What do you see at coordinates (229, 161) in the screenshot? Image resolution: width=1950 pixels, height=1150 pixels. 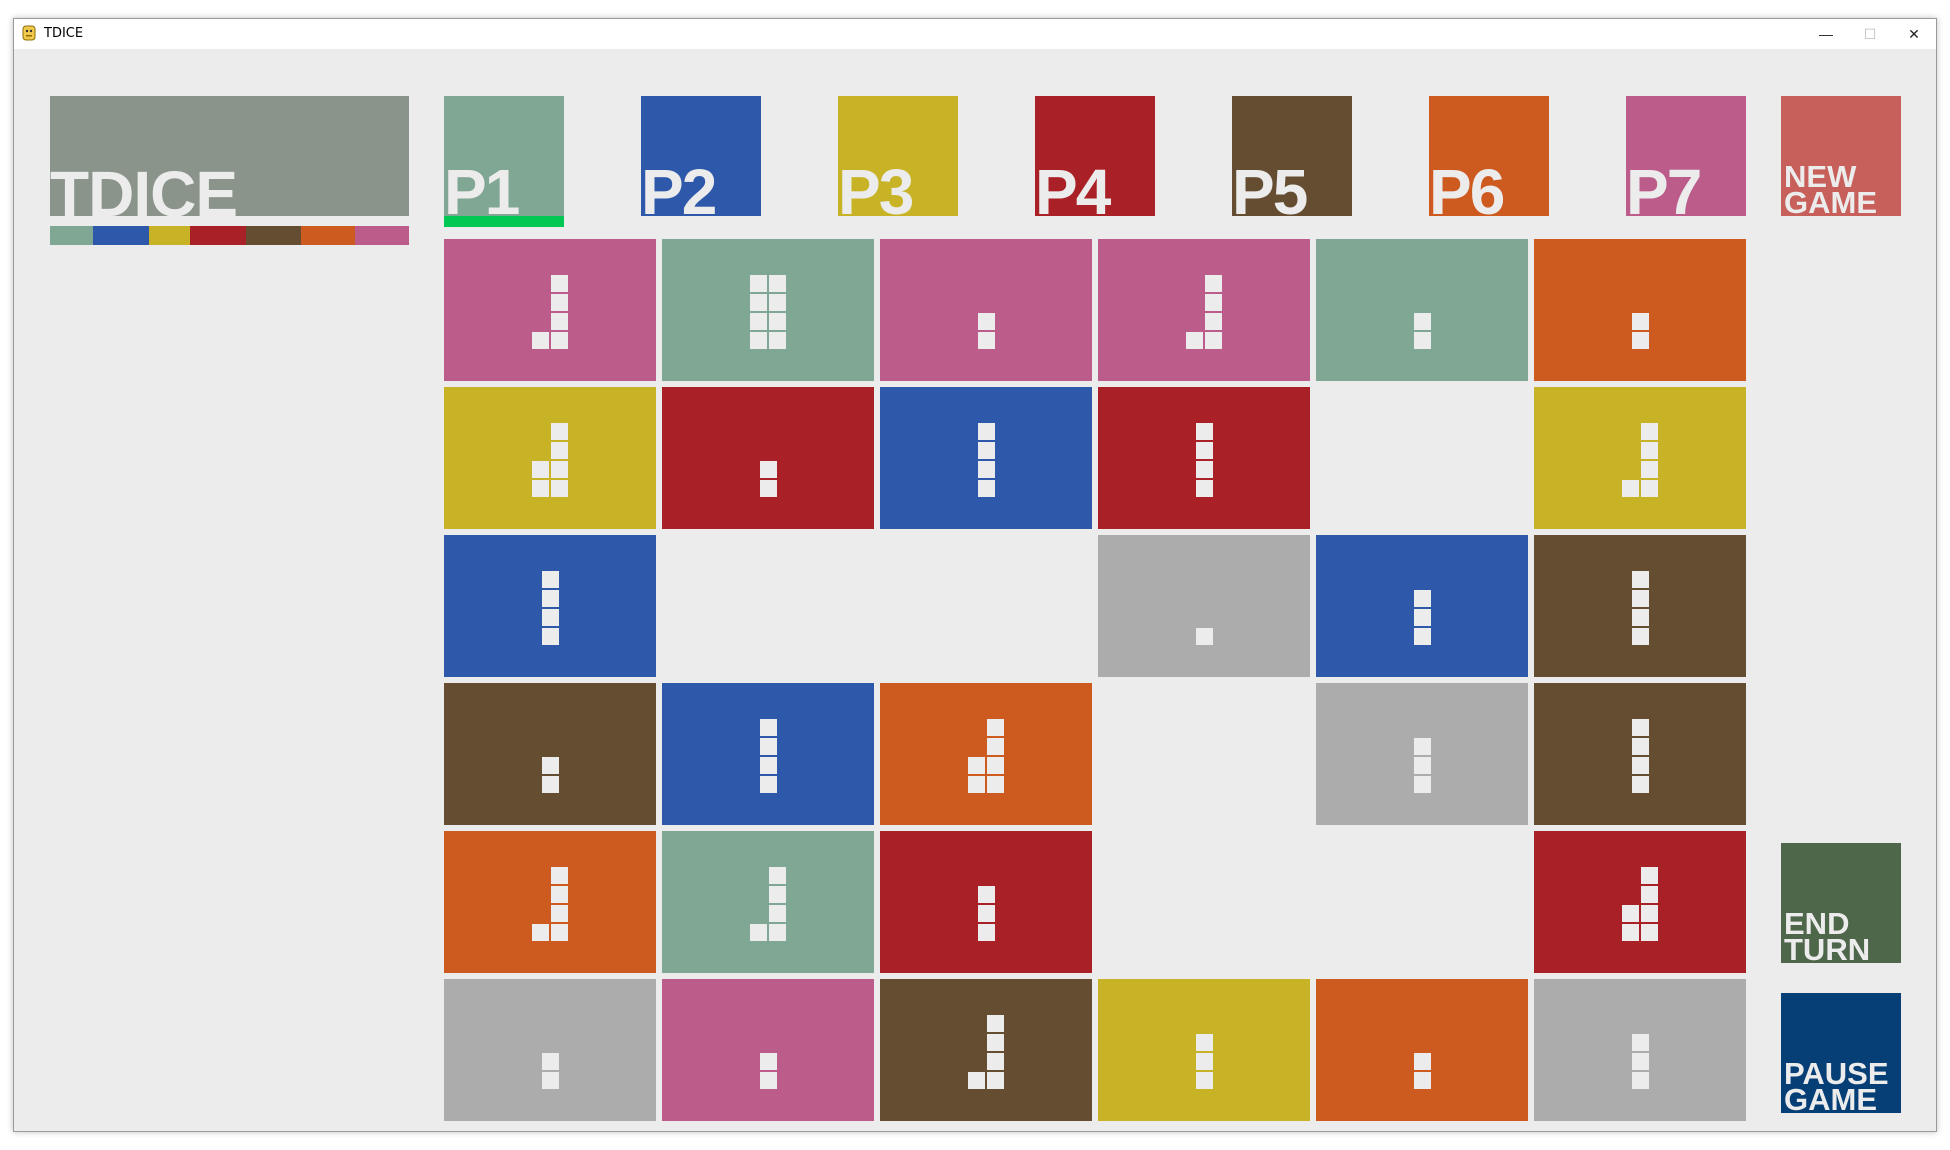 I see `game-logo: TDICE` at bounding box center [229, 161].